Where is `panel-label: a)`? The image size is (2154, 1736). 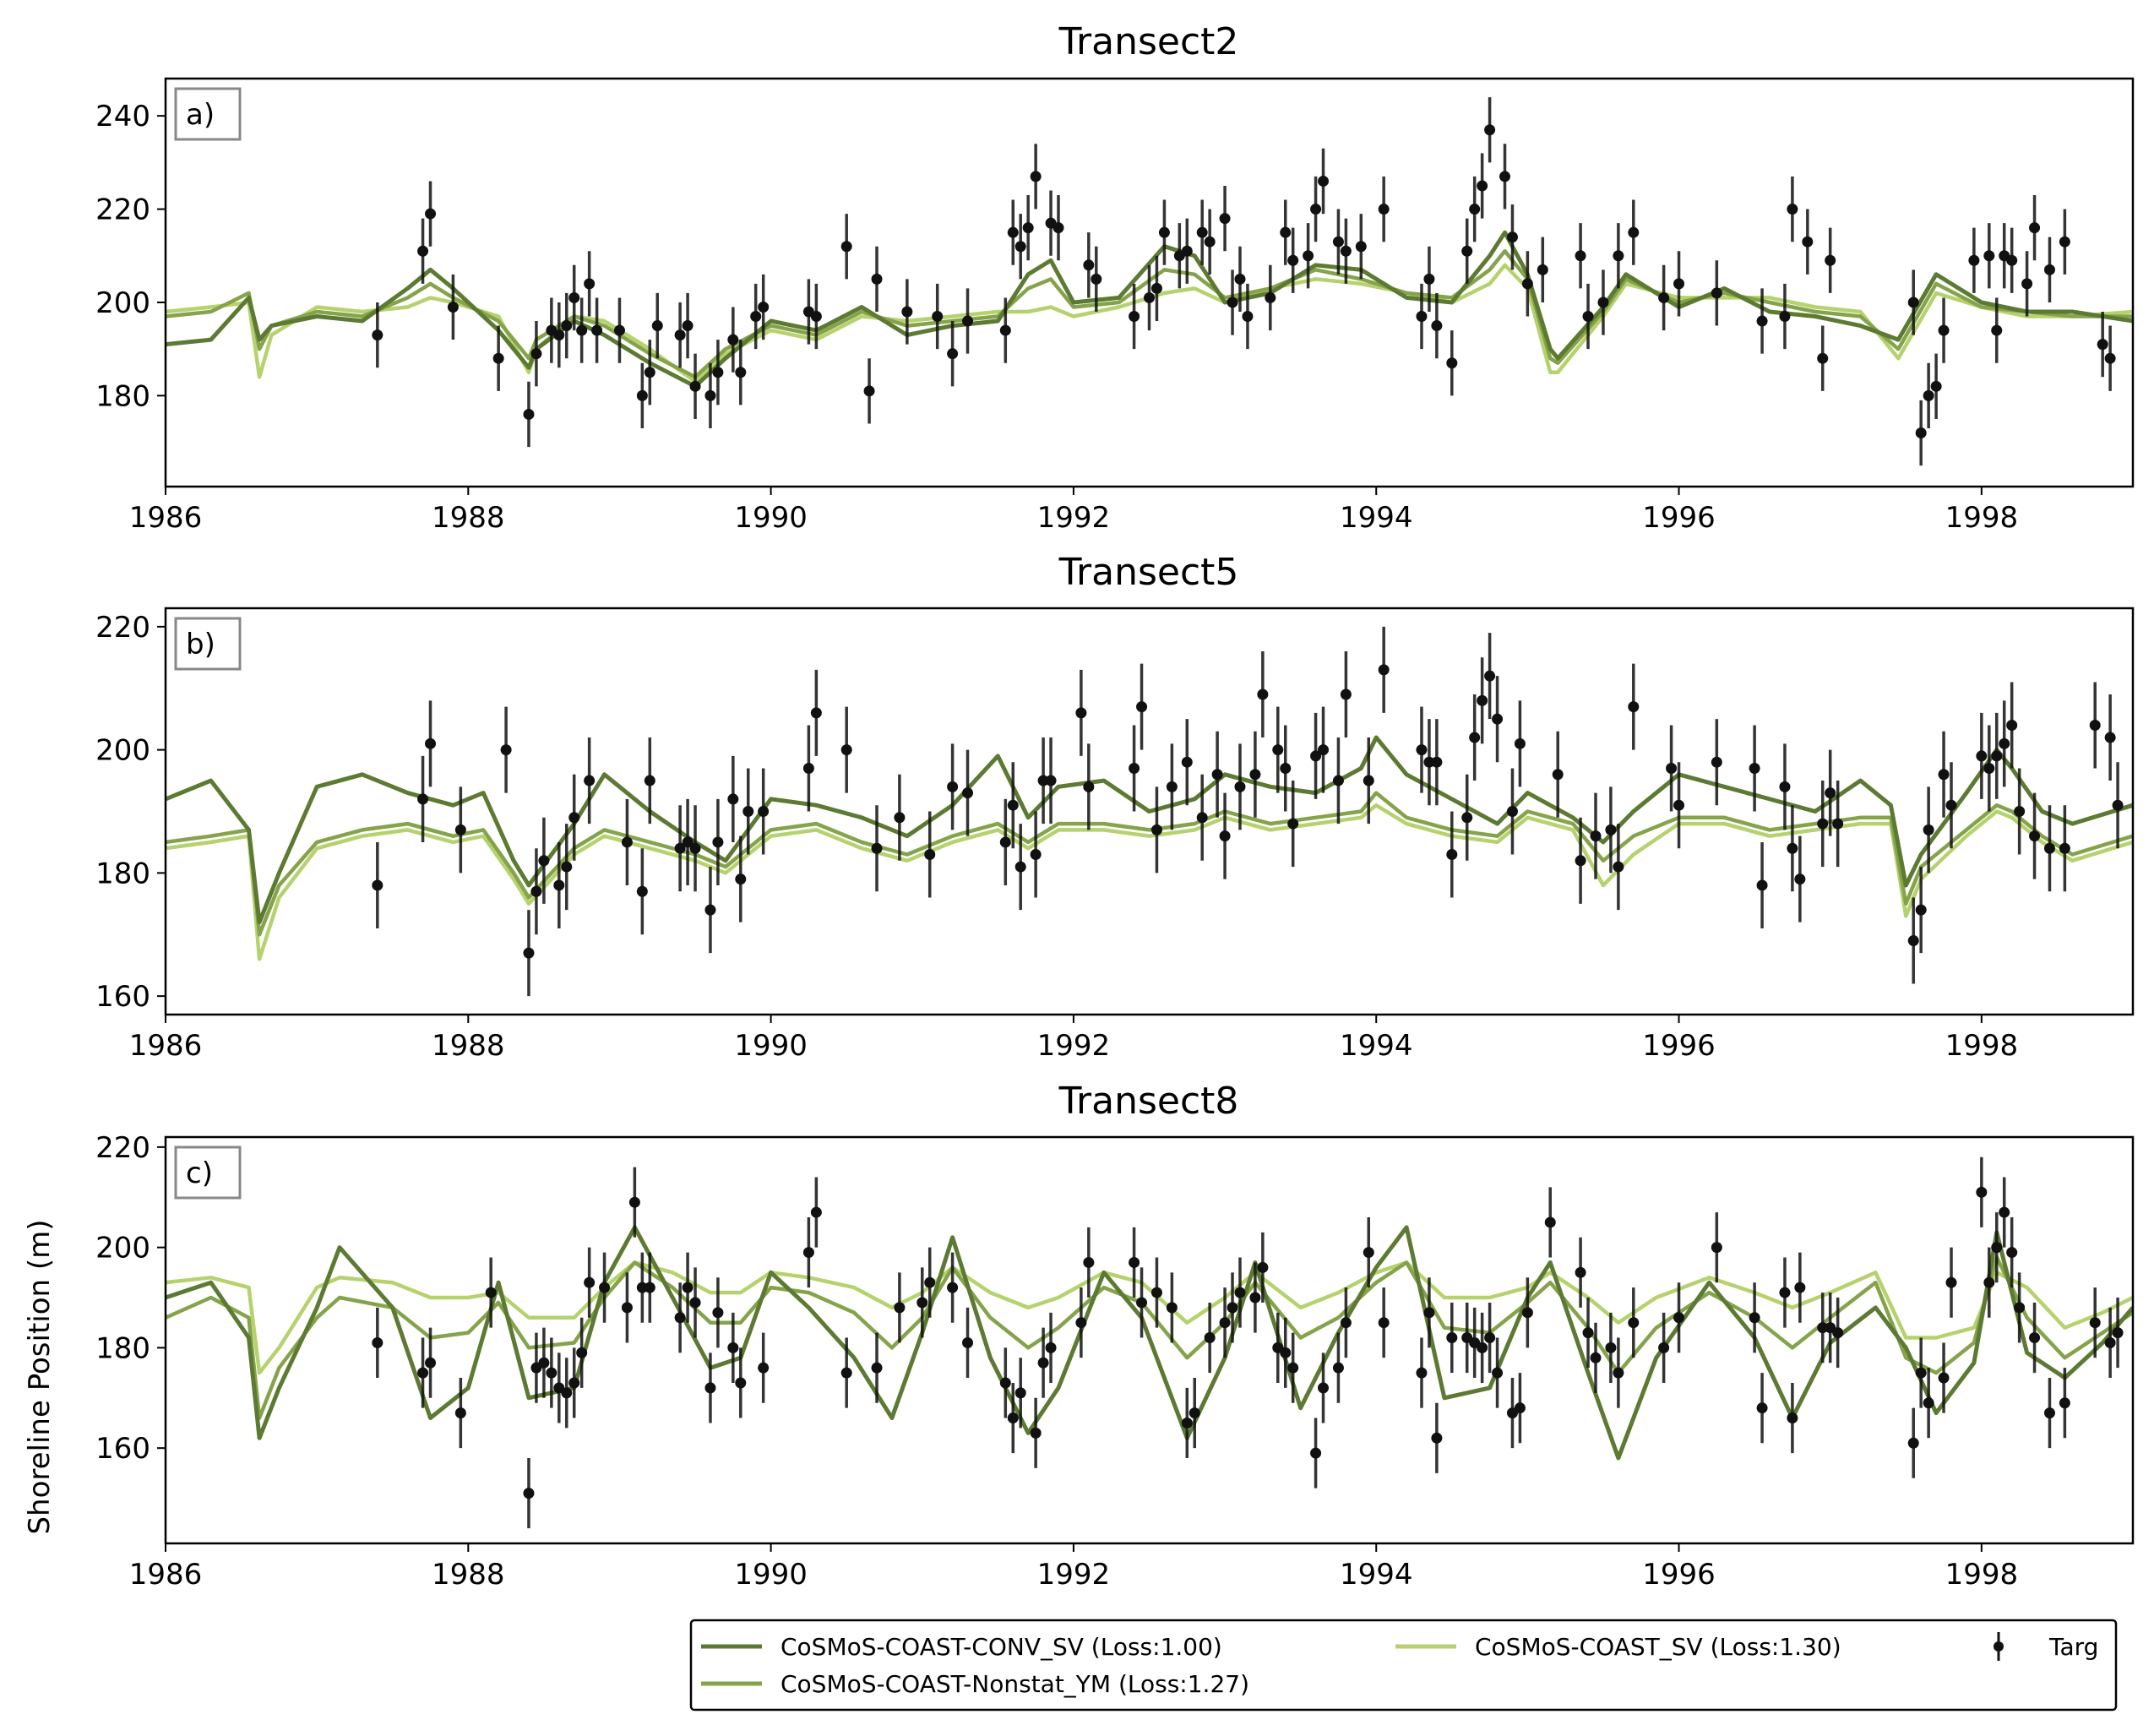 panel-label: a) is located at coordinates (201, 115).